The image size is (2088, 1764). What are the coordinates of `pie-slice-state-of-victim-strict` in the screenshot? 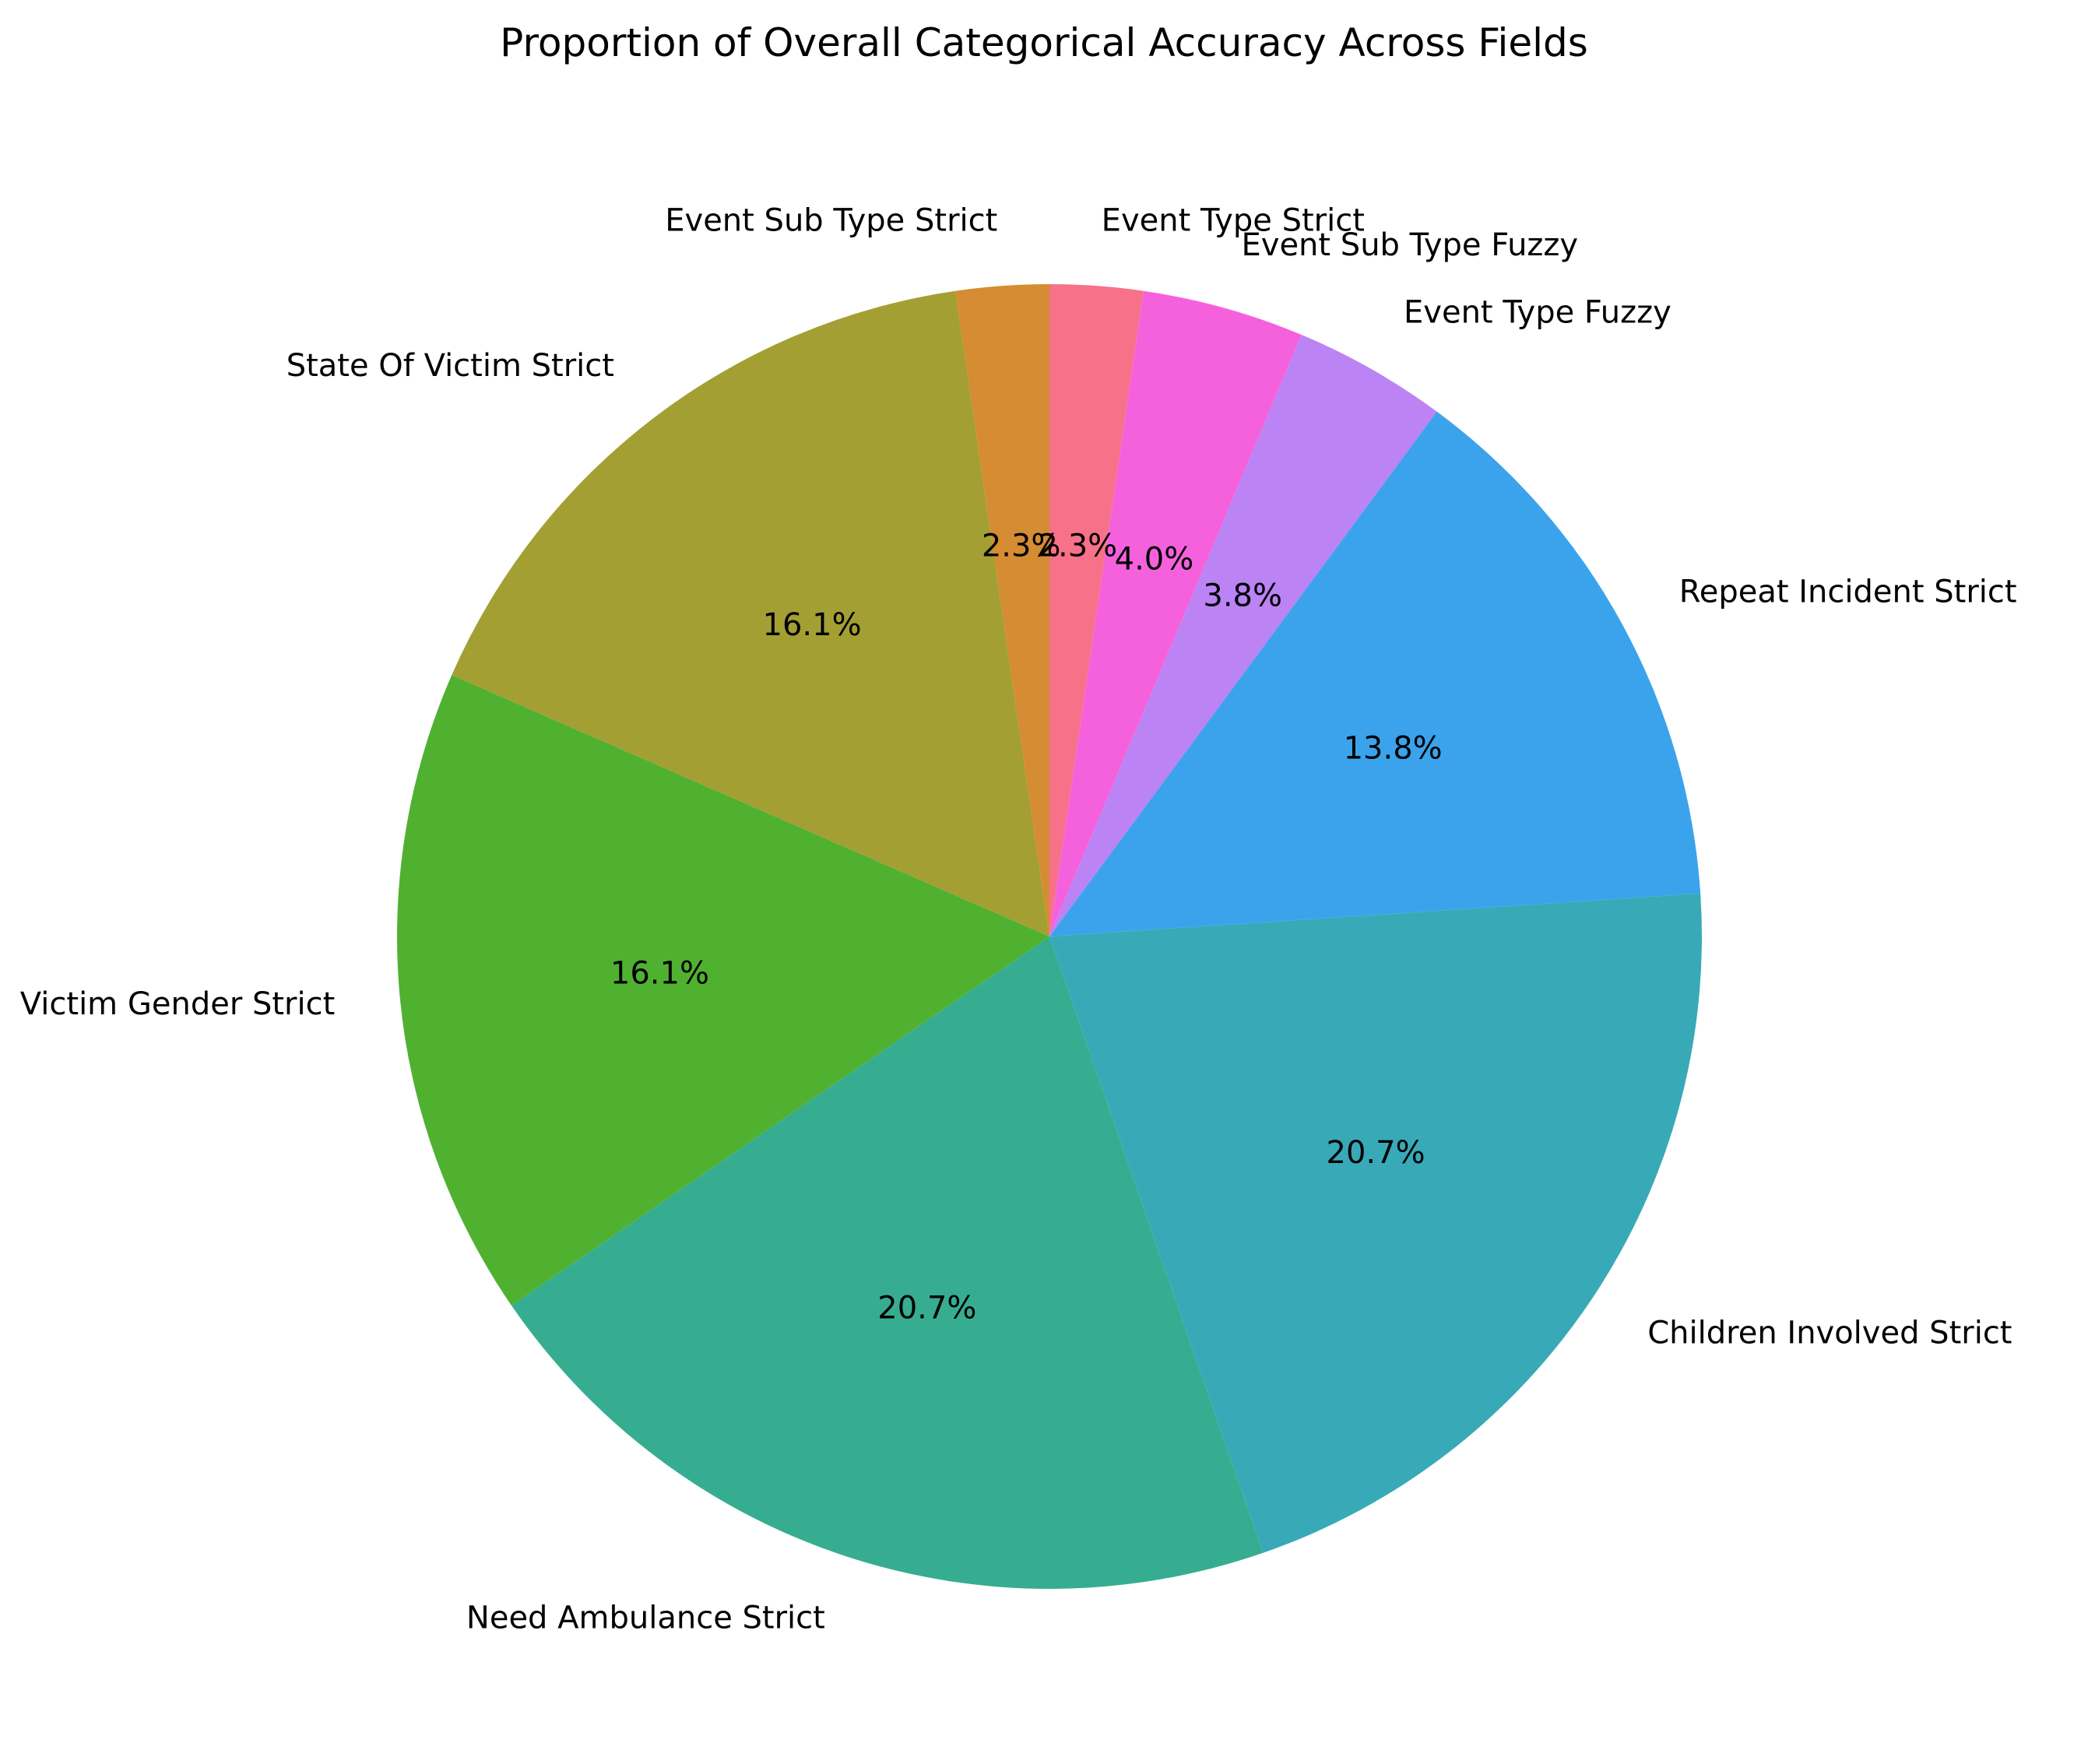 It's located at (750, 613).